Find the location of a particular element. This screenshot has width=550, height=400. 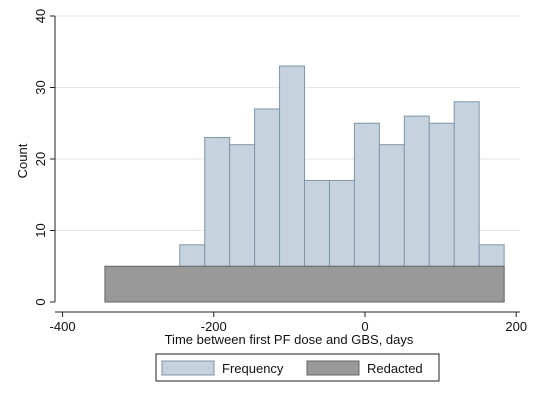

y-tick-label: 0 is located at coordinates (40, 301).